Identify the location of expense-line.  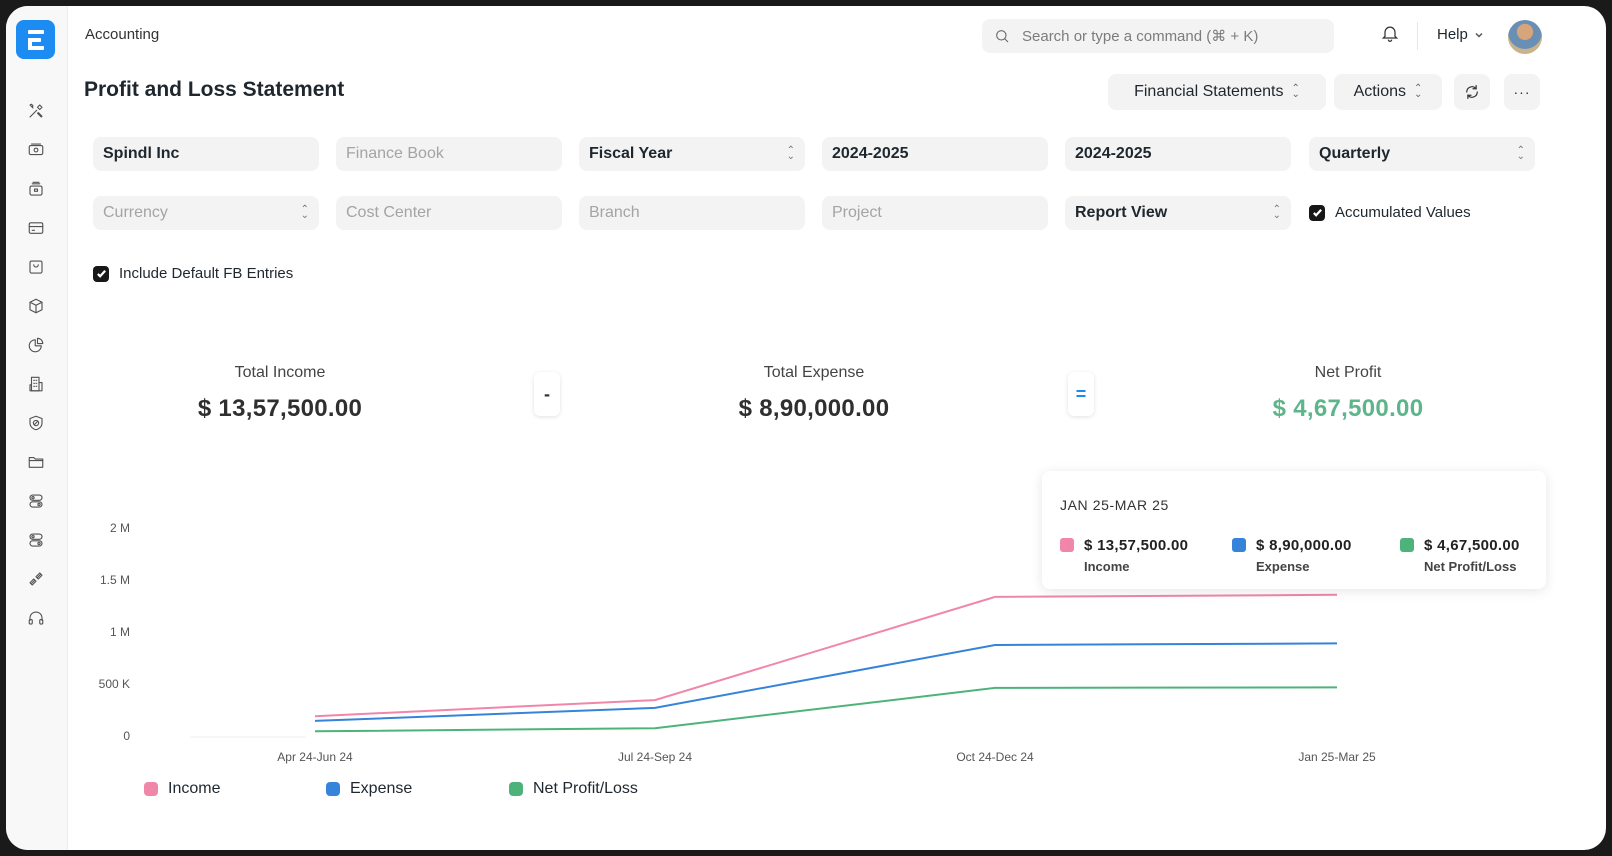
(826, 682).